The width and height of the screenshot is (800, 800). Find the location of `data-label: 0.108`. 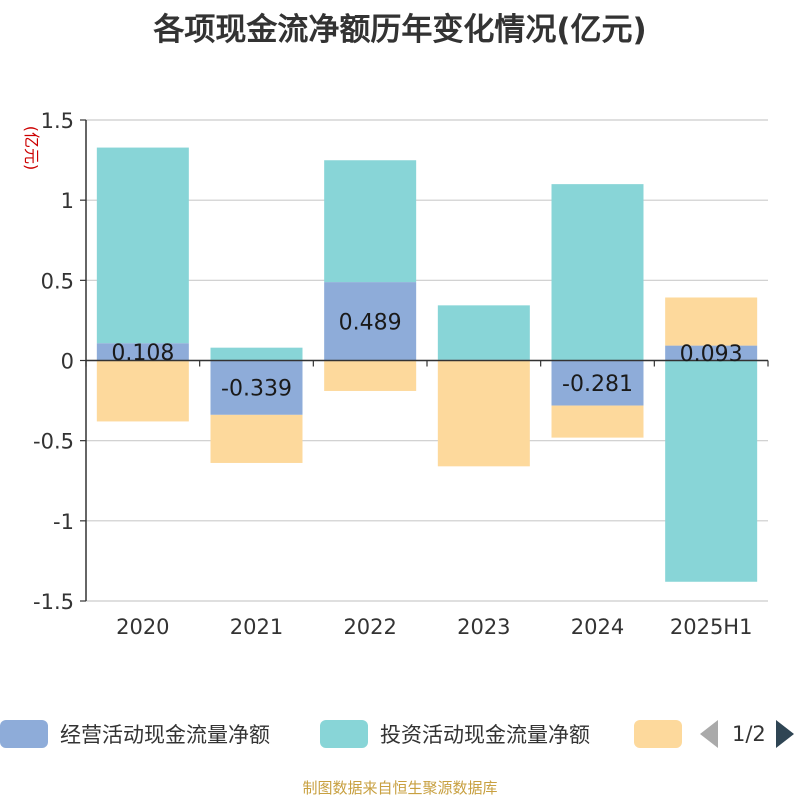

data-label: 0.108 is located at coordinates (142, 353).